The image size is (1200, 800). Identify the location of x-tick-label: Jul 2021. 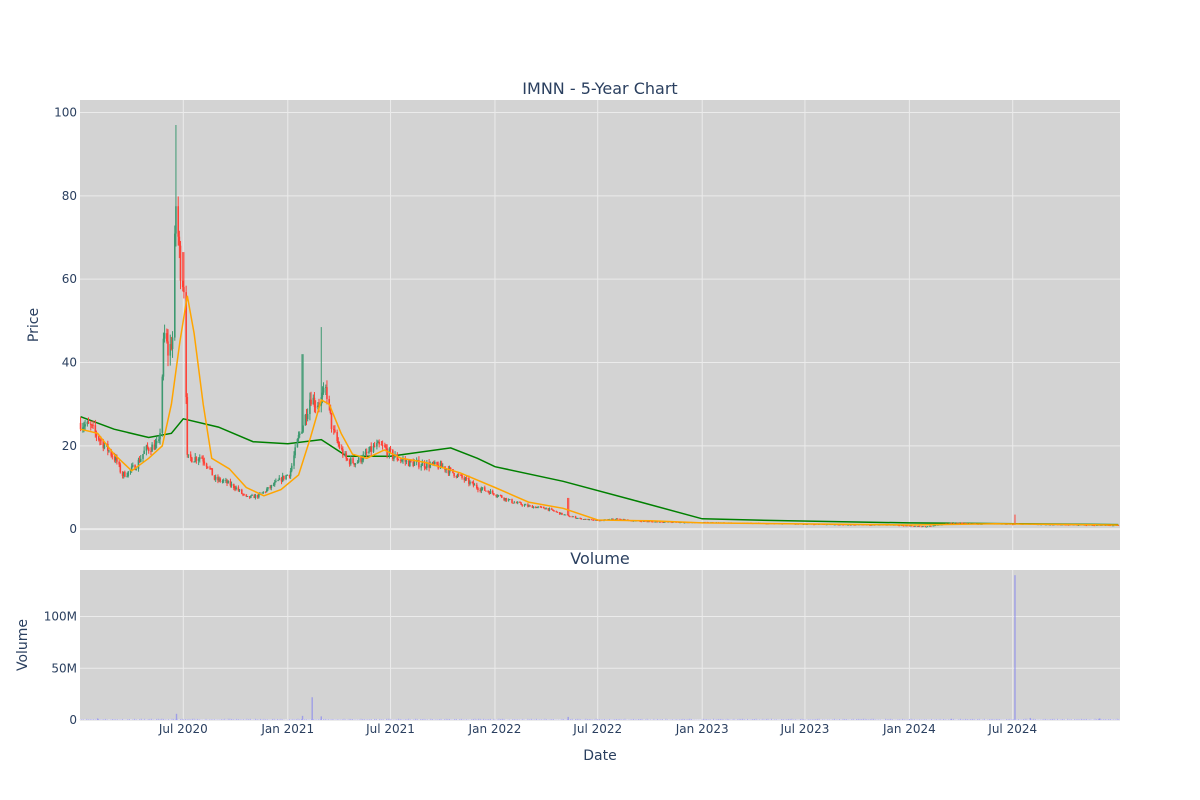
(390, 729).